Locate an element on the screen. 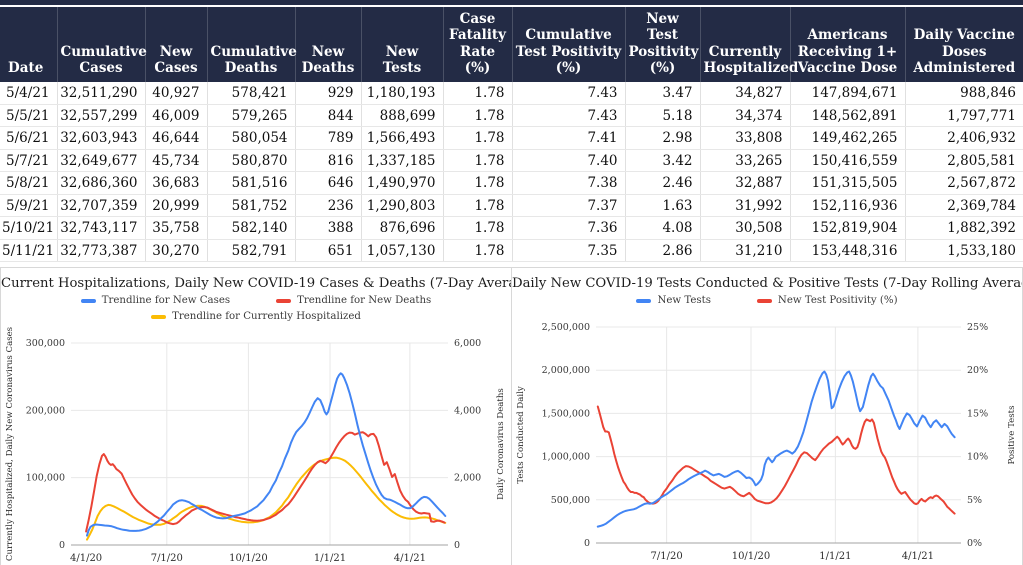  table-cell: 2,369,784 is located at coordinates (964, 206).